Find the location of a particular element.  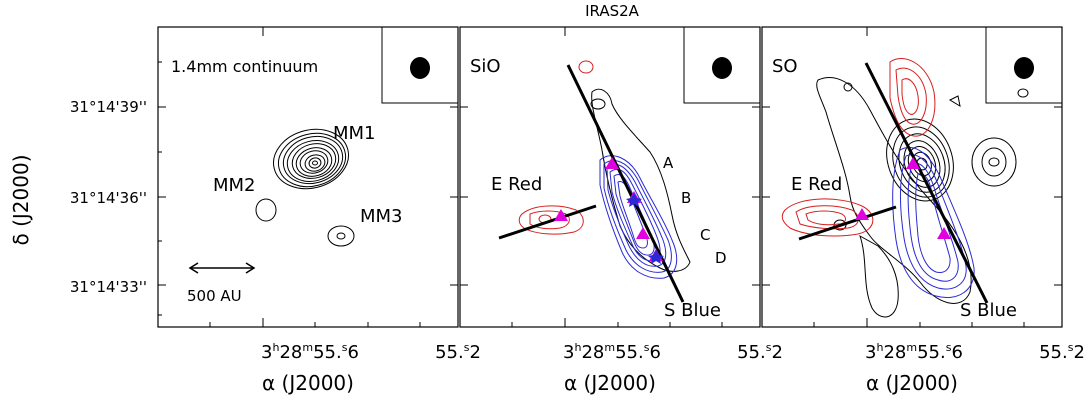

panel-label-sio: SiO is located at coordinates (485, 66).